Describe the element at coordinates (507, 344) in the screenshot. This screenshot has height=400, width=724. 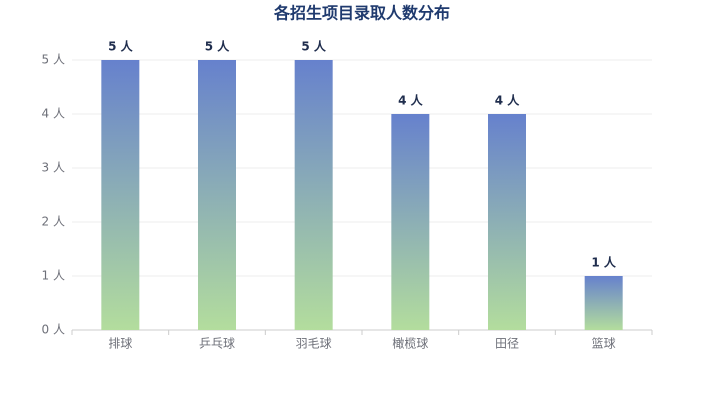
I see `x-tick-label: 田径` at that location.